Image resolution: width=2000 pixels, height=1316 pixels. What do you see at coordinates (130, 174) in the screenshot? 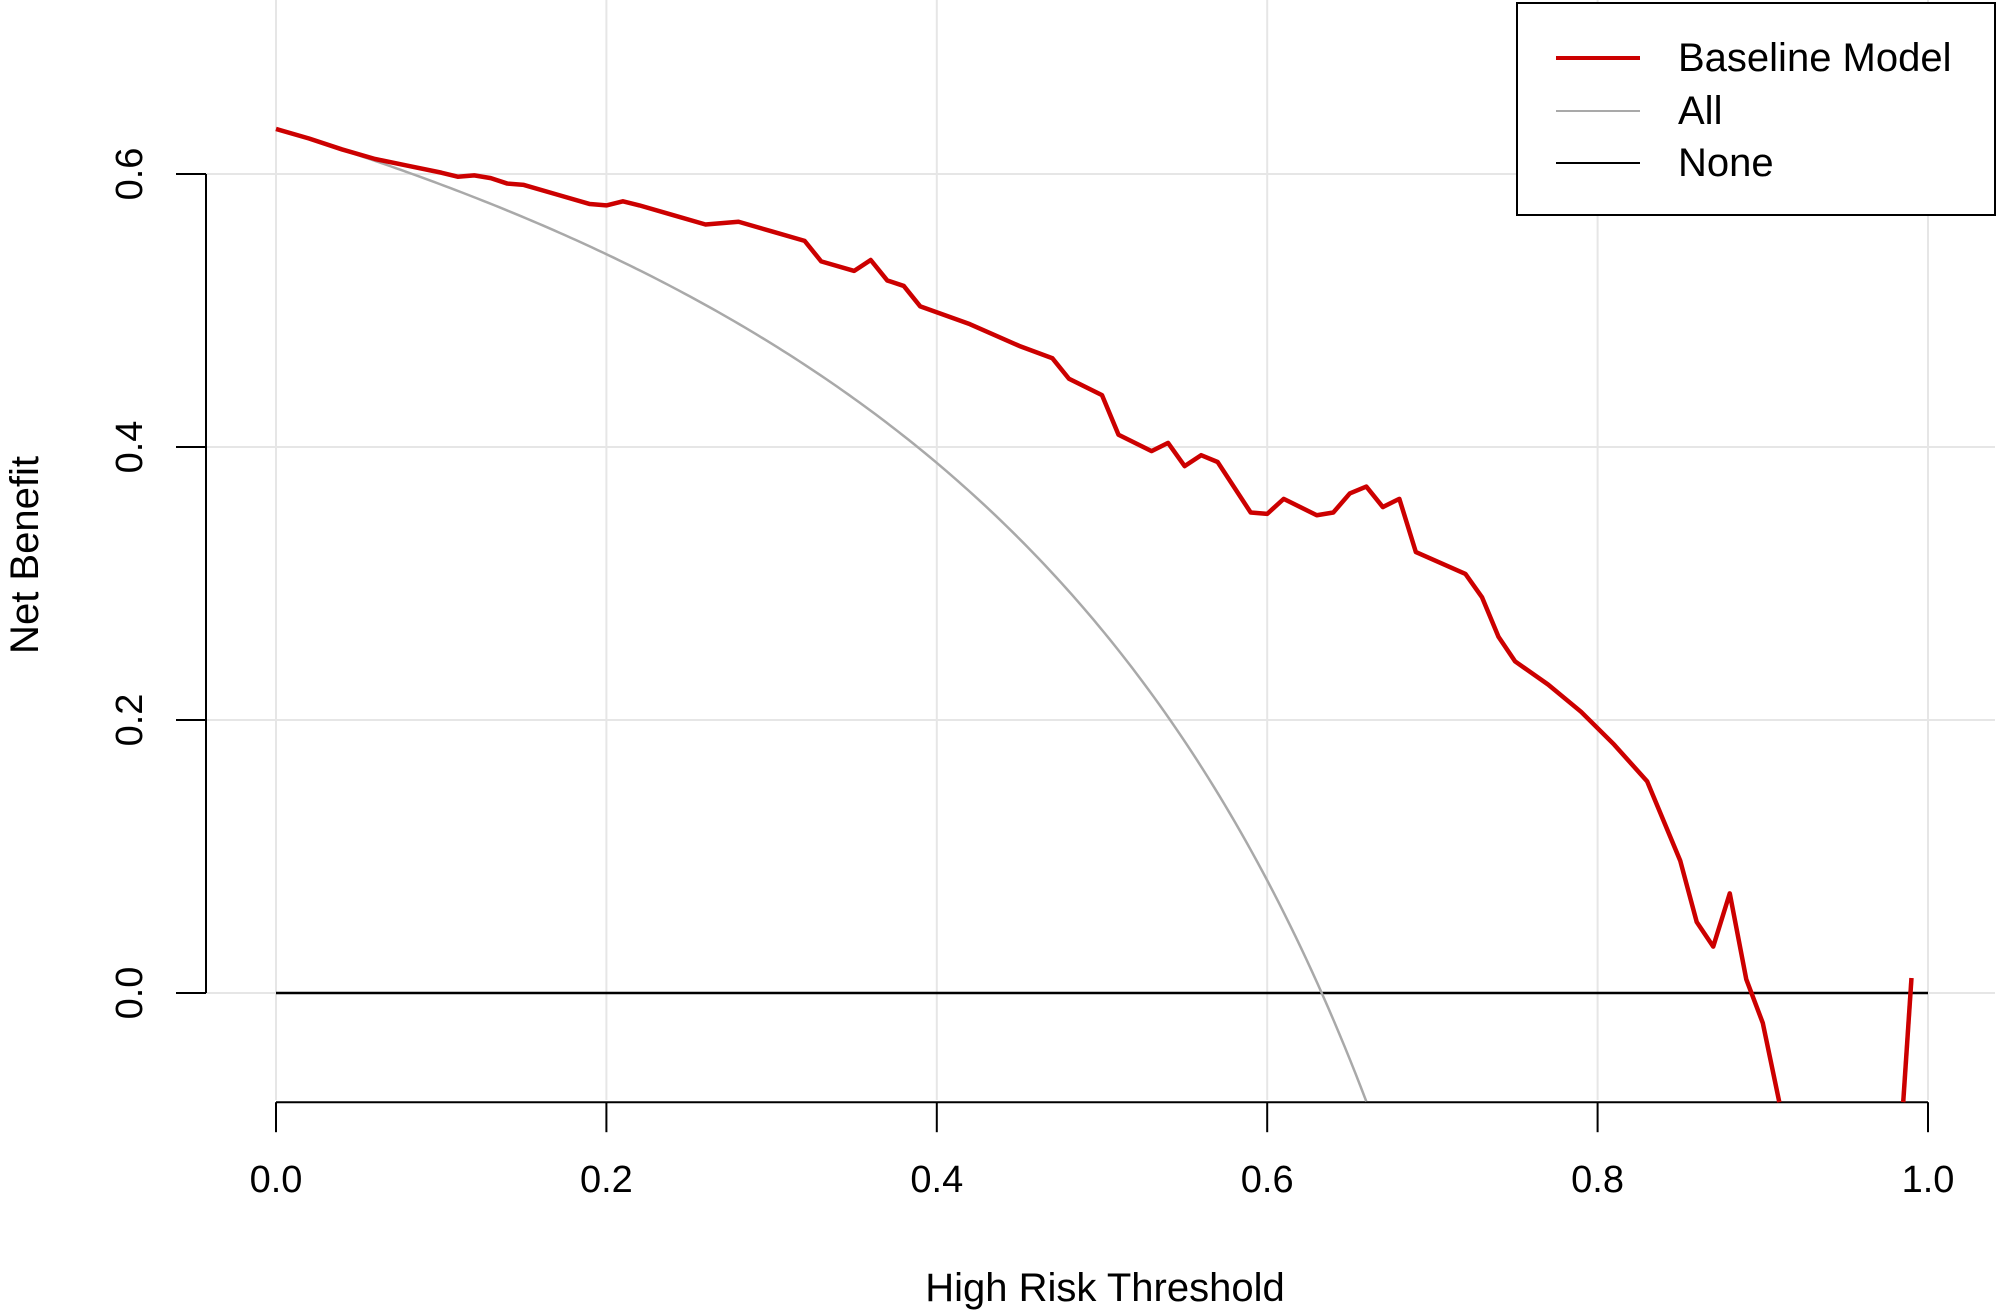
I see `y-tick-label-3: 0.6` at bounding box center [130, 174].